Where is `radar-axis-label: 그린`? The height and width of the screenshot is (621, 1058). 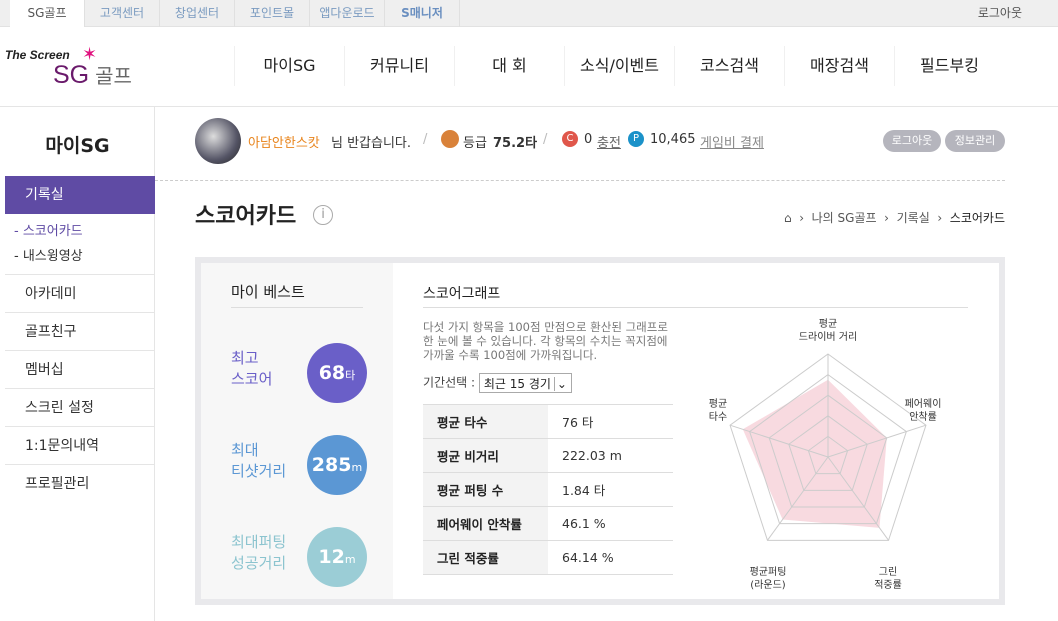 radar-axis-label: 그린 is located at coordinates (888, 572).